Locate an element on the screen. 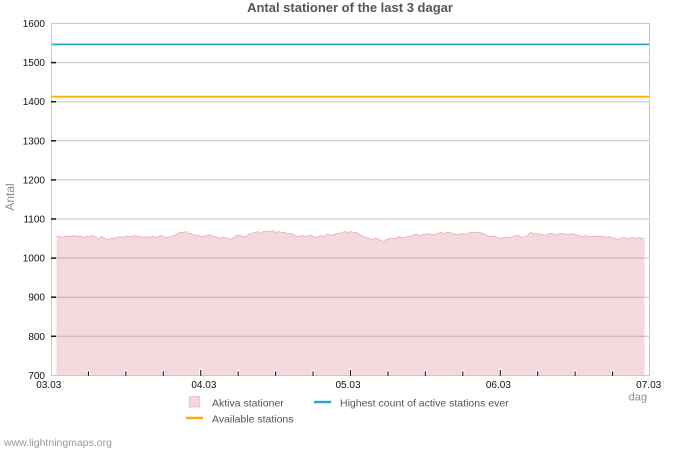  svg-text: 700 is located at coordinates (36, 376).